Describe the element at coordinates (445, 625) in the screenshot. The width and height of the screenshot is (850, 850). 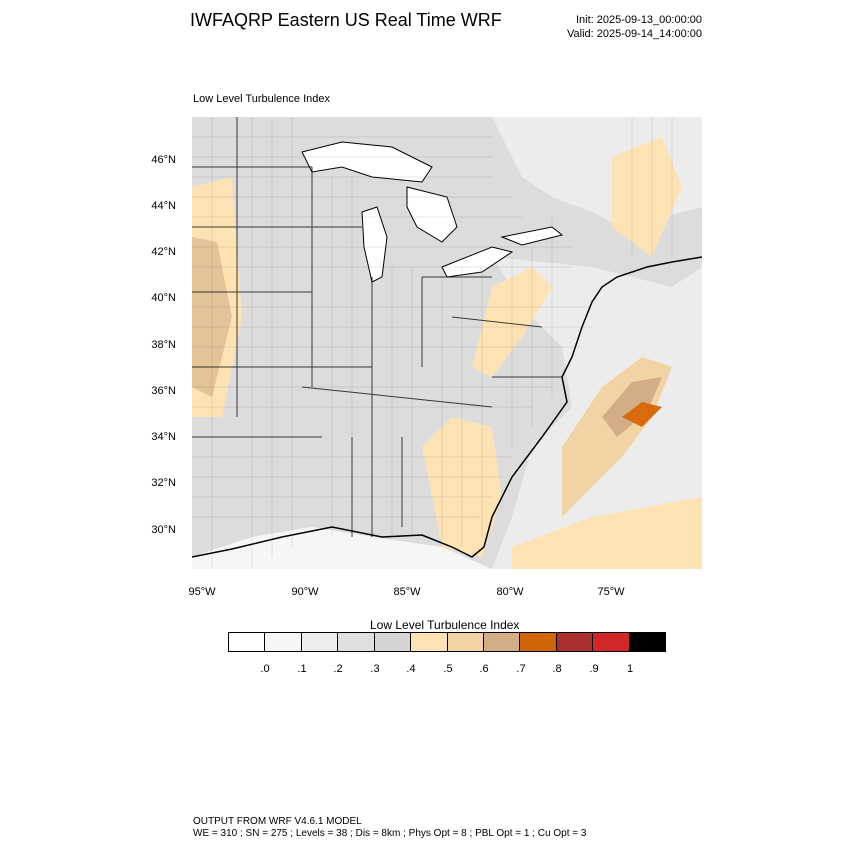
I see `colorbar-title: Low Level Turbulence Index` at that location.